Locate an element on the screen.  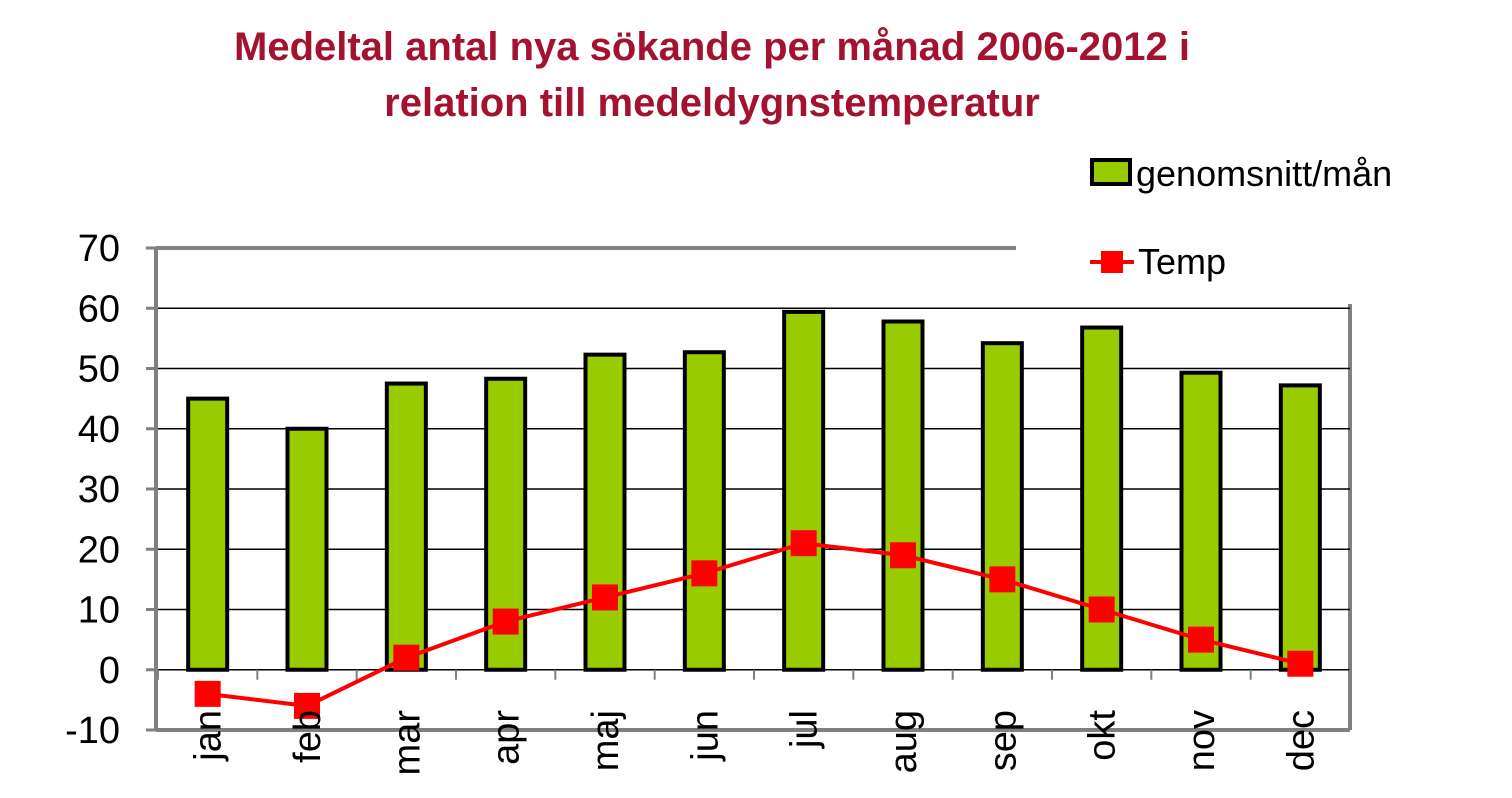
y-tick-label: 0 is located at coordinates (109, 671).